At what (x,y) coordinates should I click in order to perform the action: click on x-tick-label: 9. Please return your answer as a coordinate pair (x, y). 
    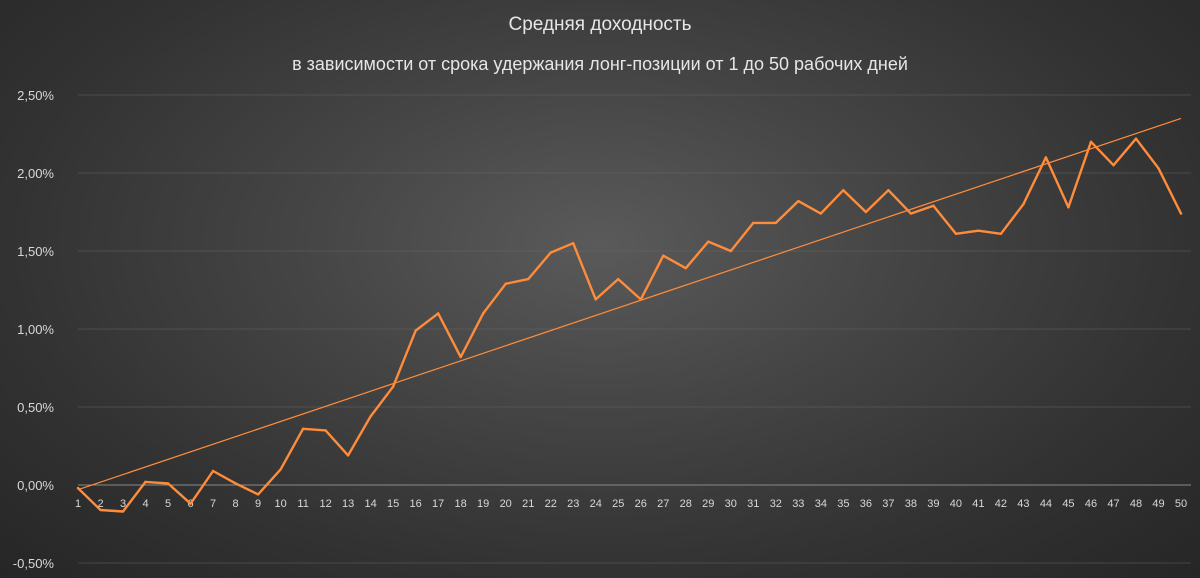
    Looking at the image, I should click on (258, 504).